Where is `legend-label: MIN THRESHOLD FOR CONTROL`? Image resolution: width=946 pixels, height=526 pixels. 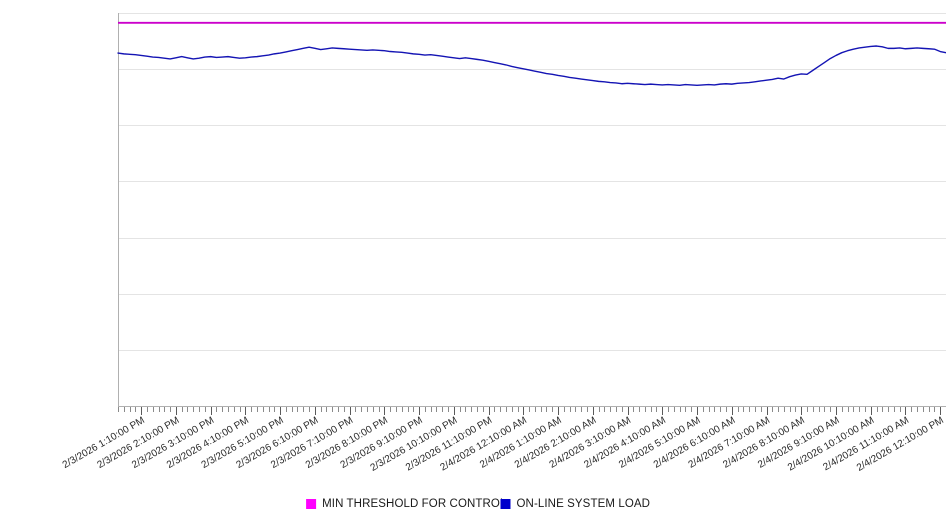 legend-label: MIN THRESHOLD FOR CONTROL is located at coordinates (414, 504).